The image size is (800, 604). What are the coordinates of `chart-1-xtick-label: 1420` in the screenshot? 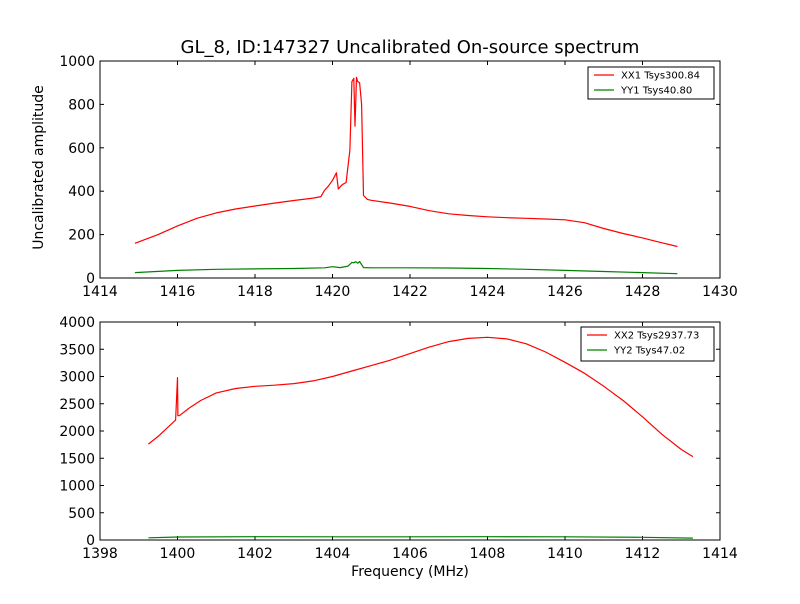 It's located at (333, 292).